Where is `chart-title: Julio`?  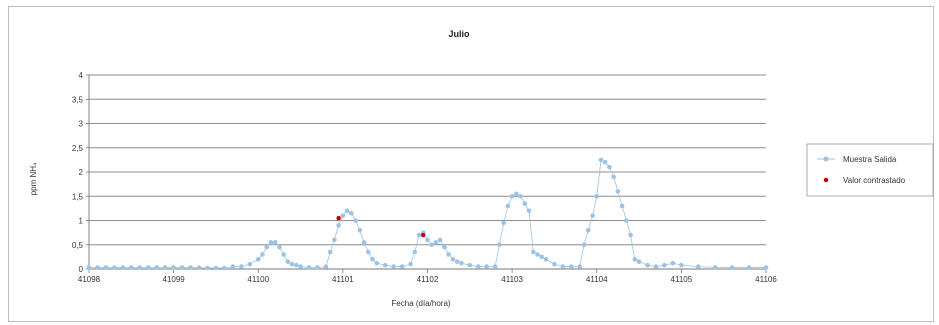
chart-title: Julio is located at coordinates (459, 34).